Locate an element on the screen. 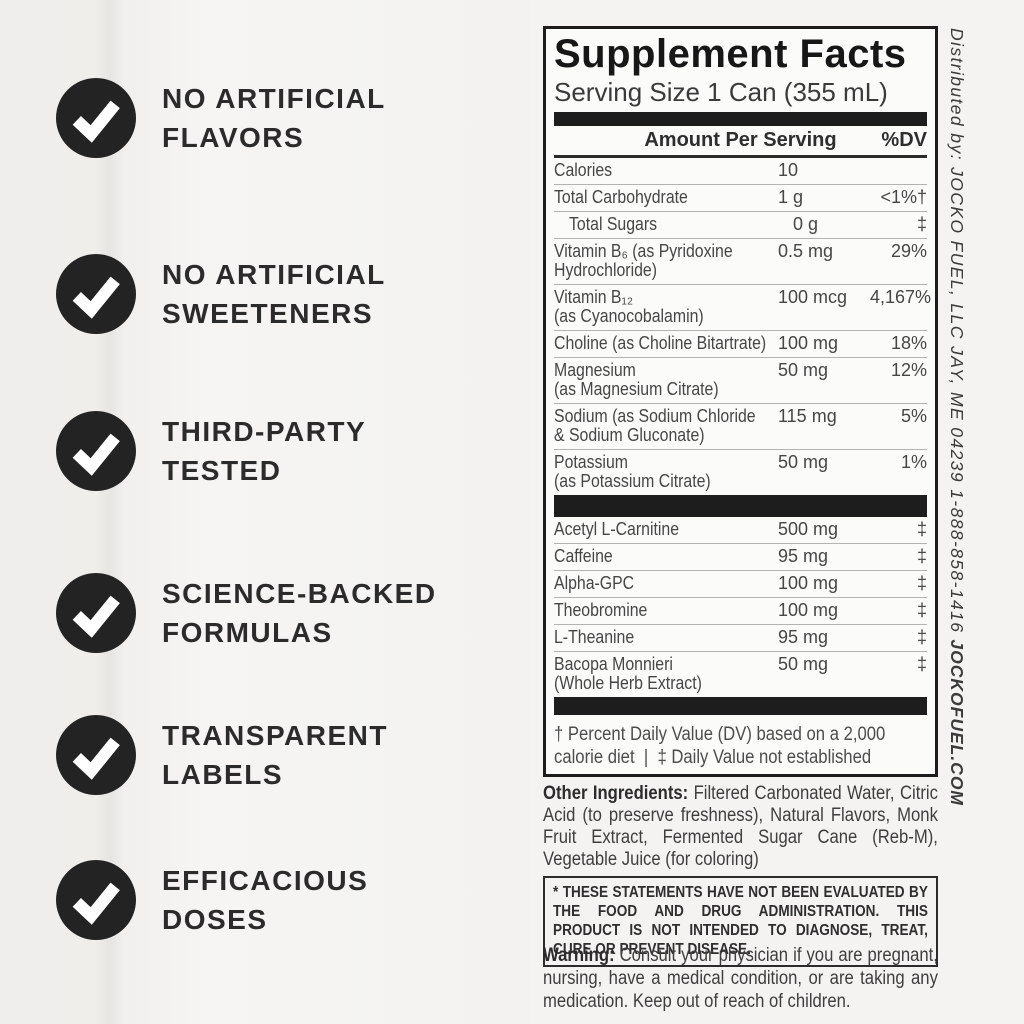 This screenshot has height=1024, width=1024. nutrient-dv: 29% is located at coordinates (908, 251).